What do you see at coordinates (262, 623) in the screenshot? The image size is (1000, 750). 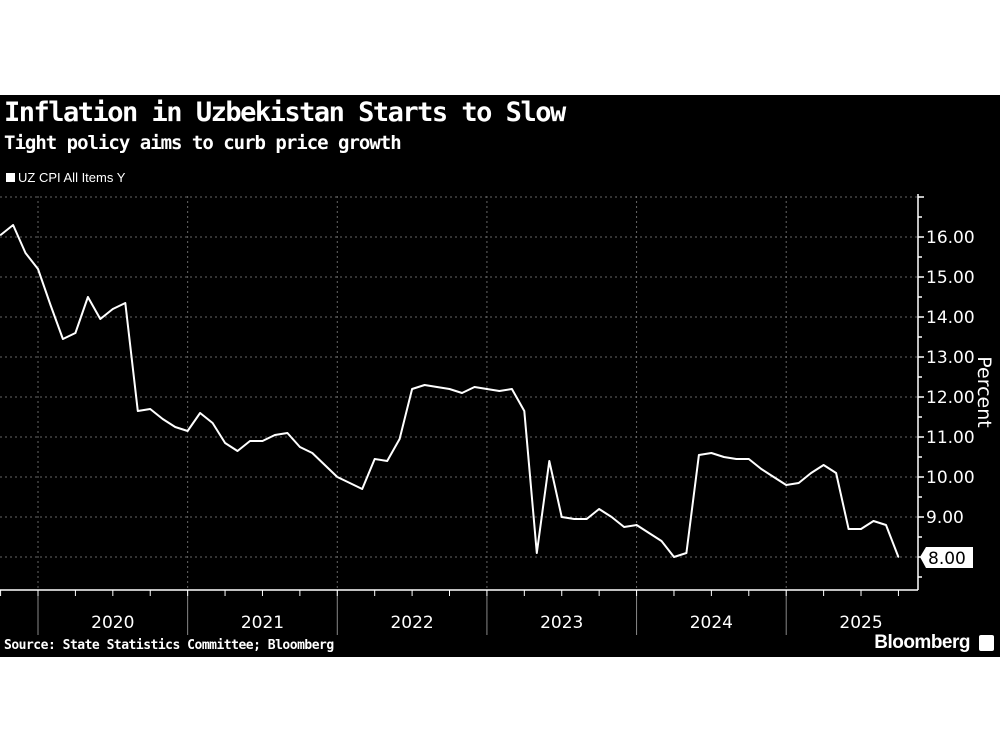 I see `x-tick-label: 2021` at bounding box center [262, 623].